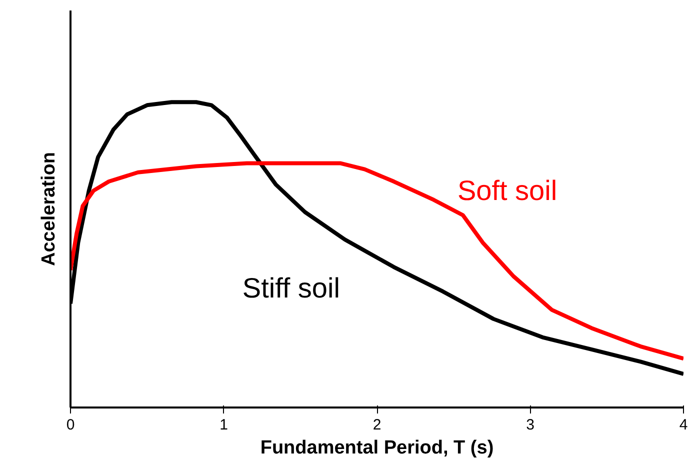 The image size is (695, 461). What do you see at coordinates (377, 448) in the screenshot?
I see `x-axis-title: Fundamental Period, T (s)` at bounding box center [377, 448].